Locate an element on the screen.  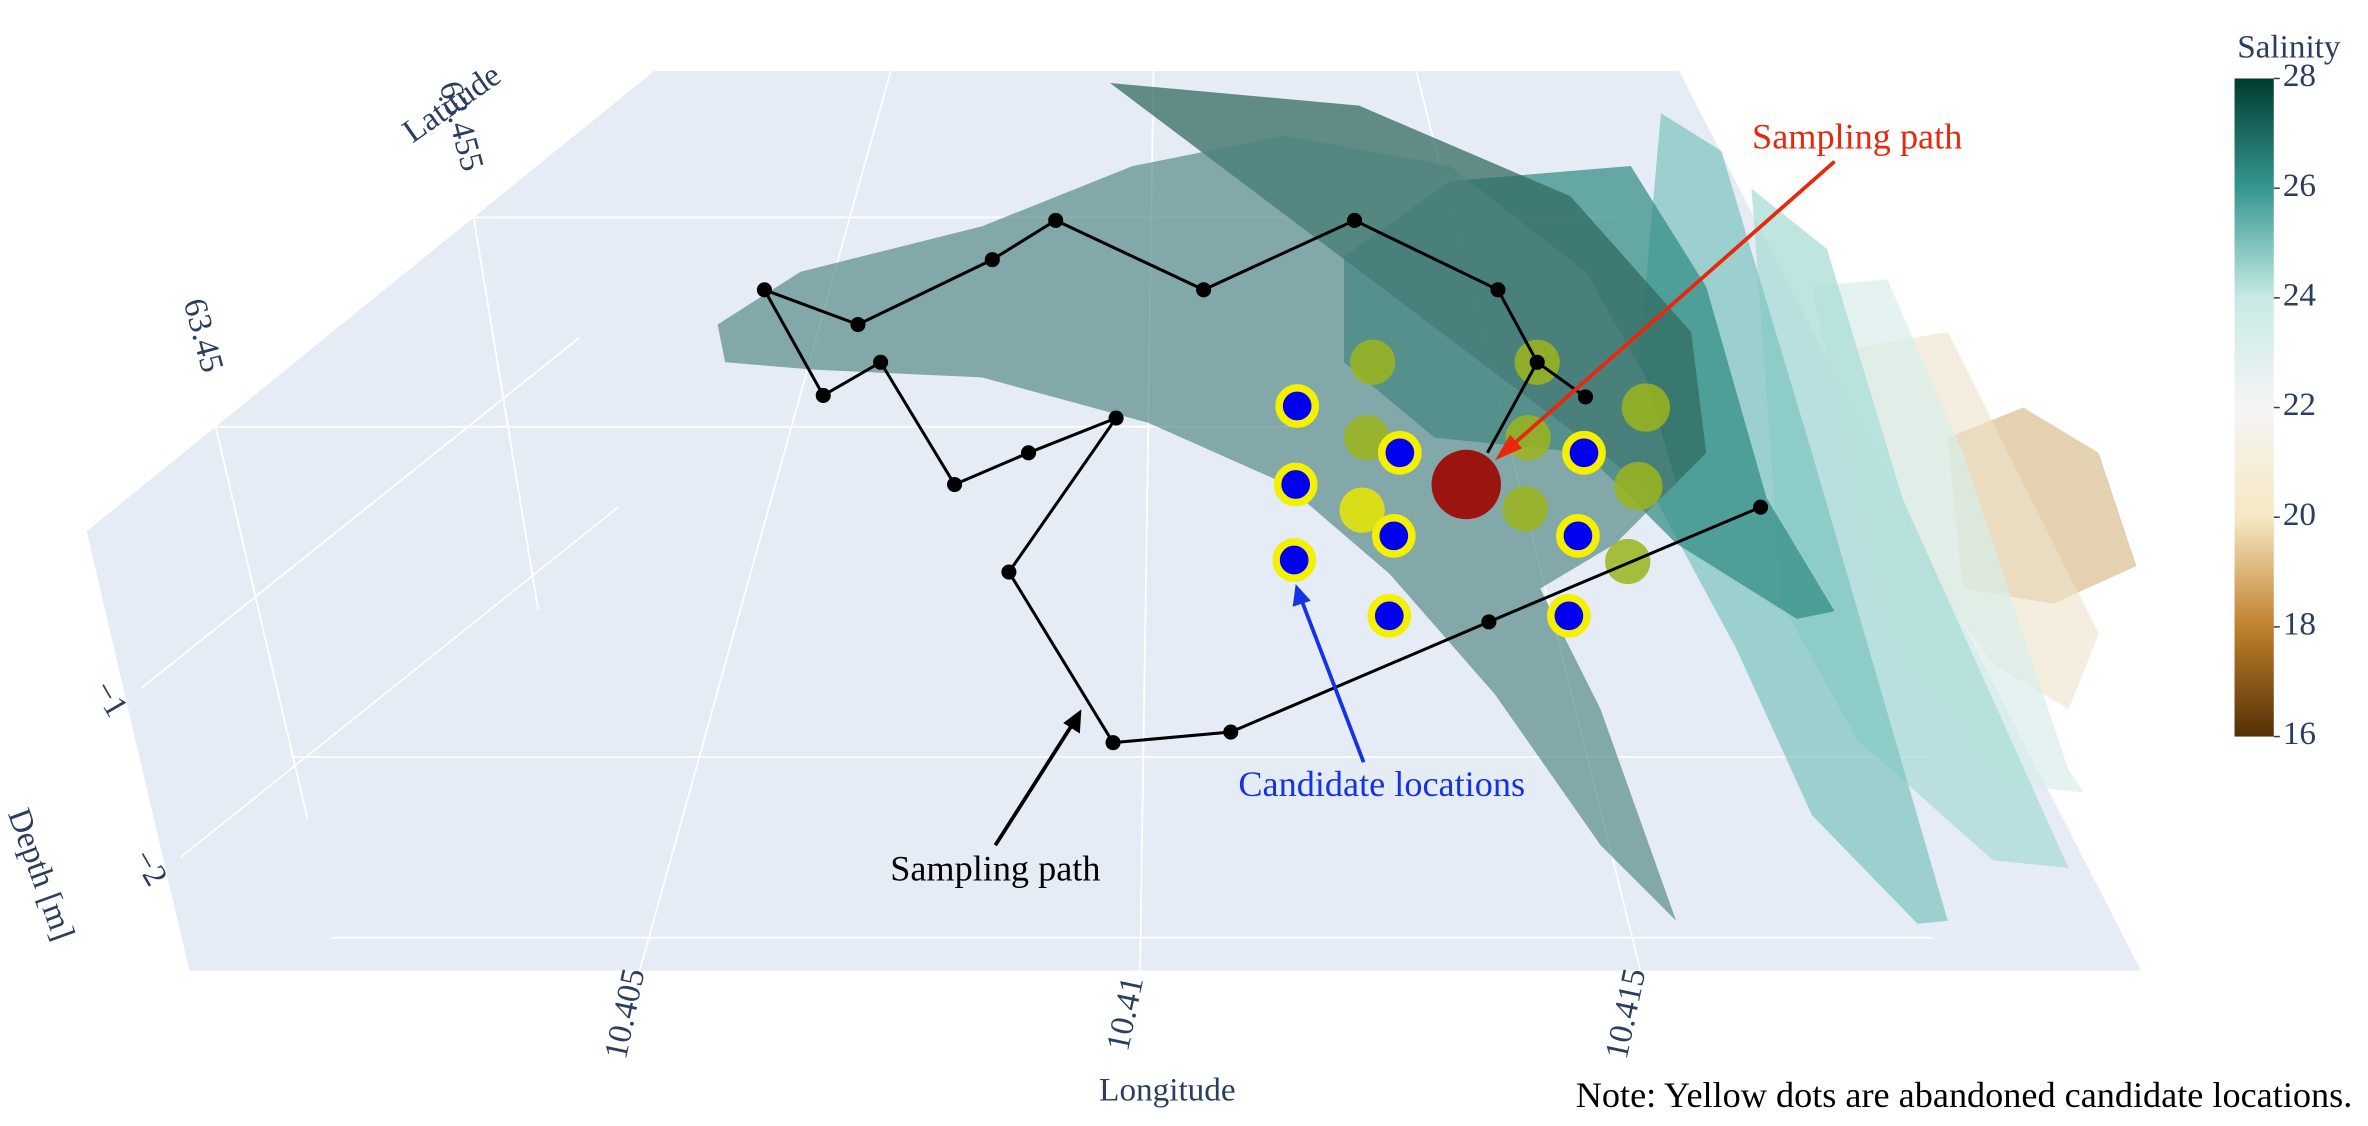
path-line is located at coordinates (1512, 407).